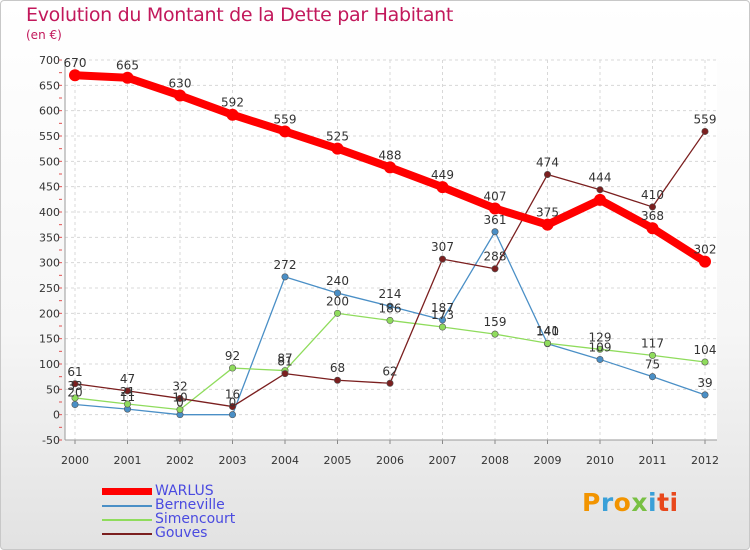 The height and width of the screenshot is (550, 750). I want to click on x-tick-label: 2011, so click(653, 460).